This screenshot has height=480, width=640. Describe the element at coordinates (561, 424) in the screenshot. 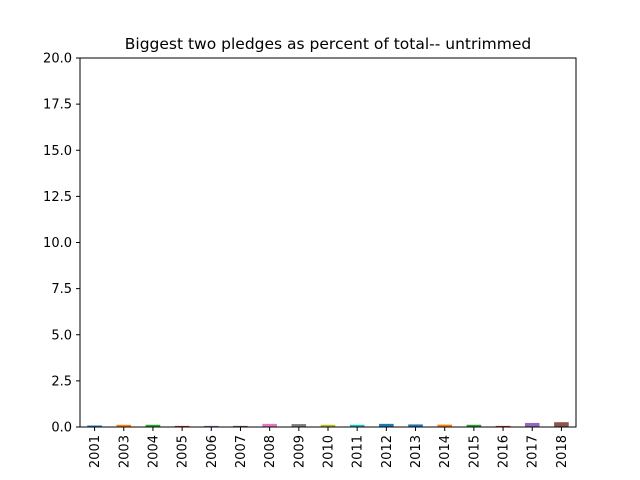

I see `bar-2018` at that location.